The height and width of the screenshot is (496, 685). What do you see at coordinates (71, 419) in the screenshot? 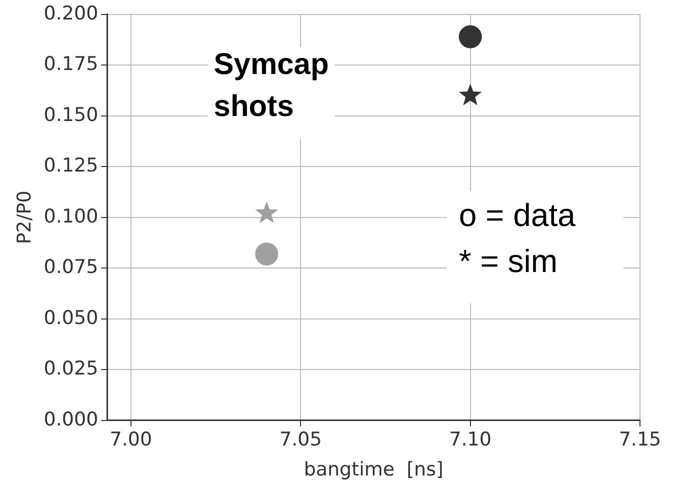
I see `y-tick-label: 0.000` at bounding box center [71, 419].